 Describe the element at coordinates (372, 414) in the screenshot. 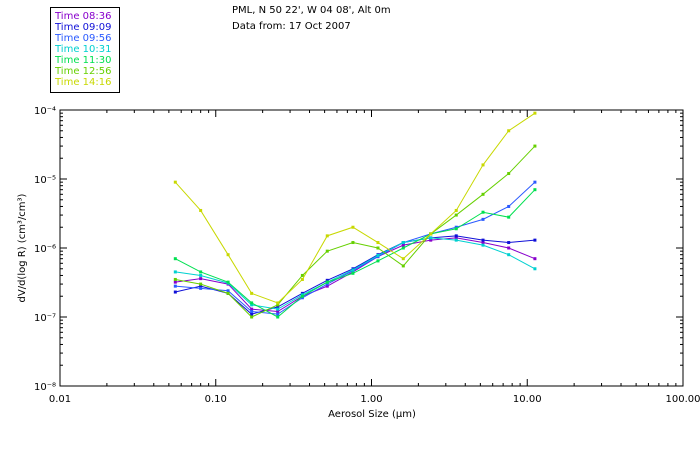

I see `x-axis-label: Aerosol Size (μm)` at that location.